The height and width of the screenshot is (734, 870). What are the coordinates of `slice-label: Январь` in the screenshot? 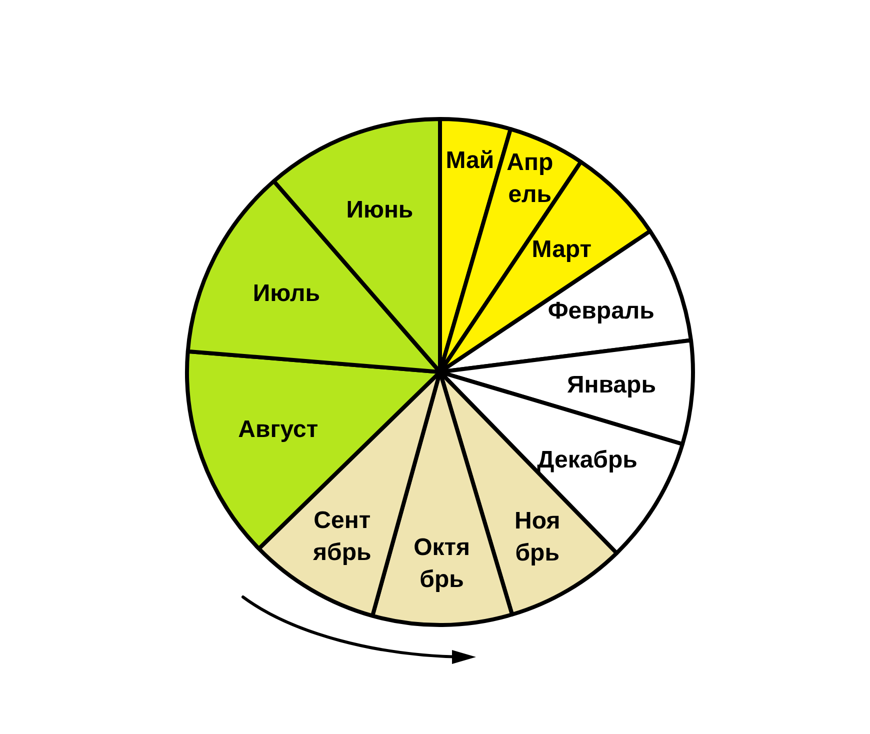 It's located at (611, 385).